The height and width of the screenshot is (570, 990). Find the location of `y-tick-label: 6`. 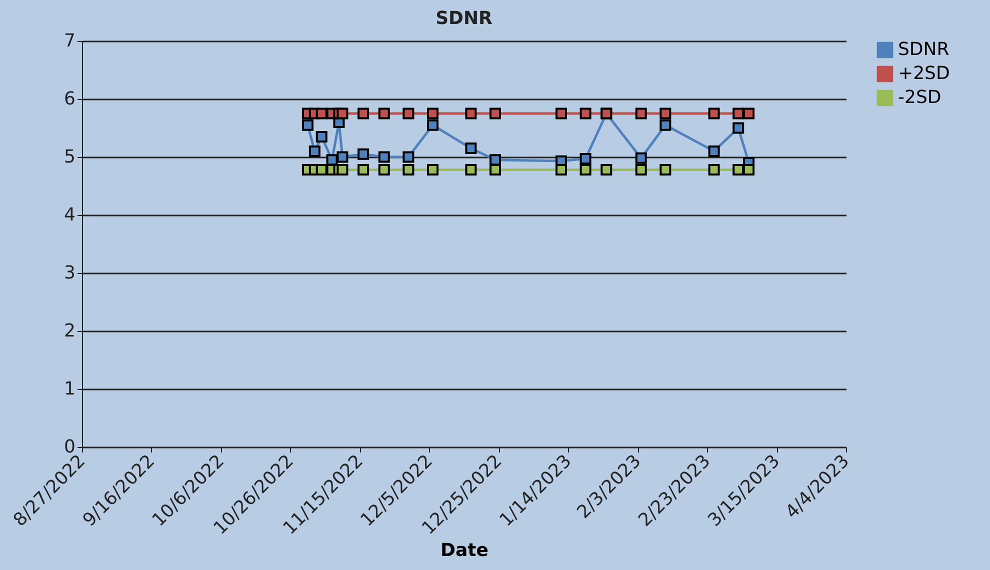

y-tick-label: 6 is located at coordinates (70, 99).